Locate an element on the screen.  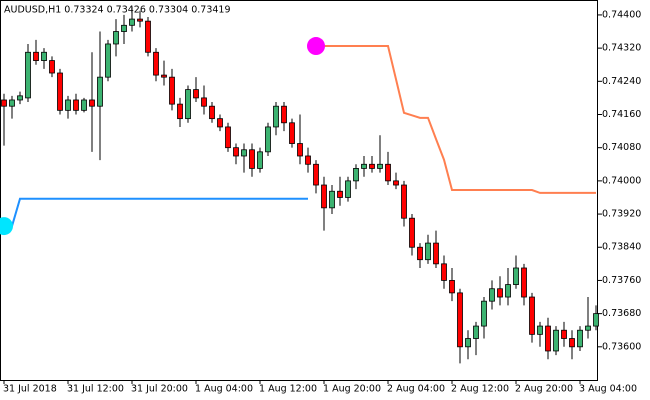
x-tick-label: 2 Aug 04:00 is located at coordinates (416, 389).